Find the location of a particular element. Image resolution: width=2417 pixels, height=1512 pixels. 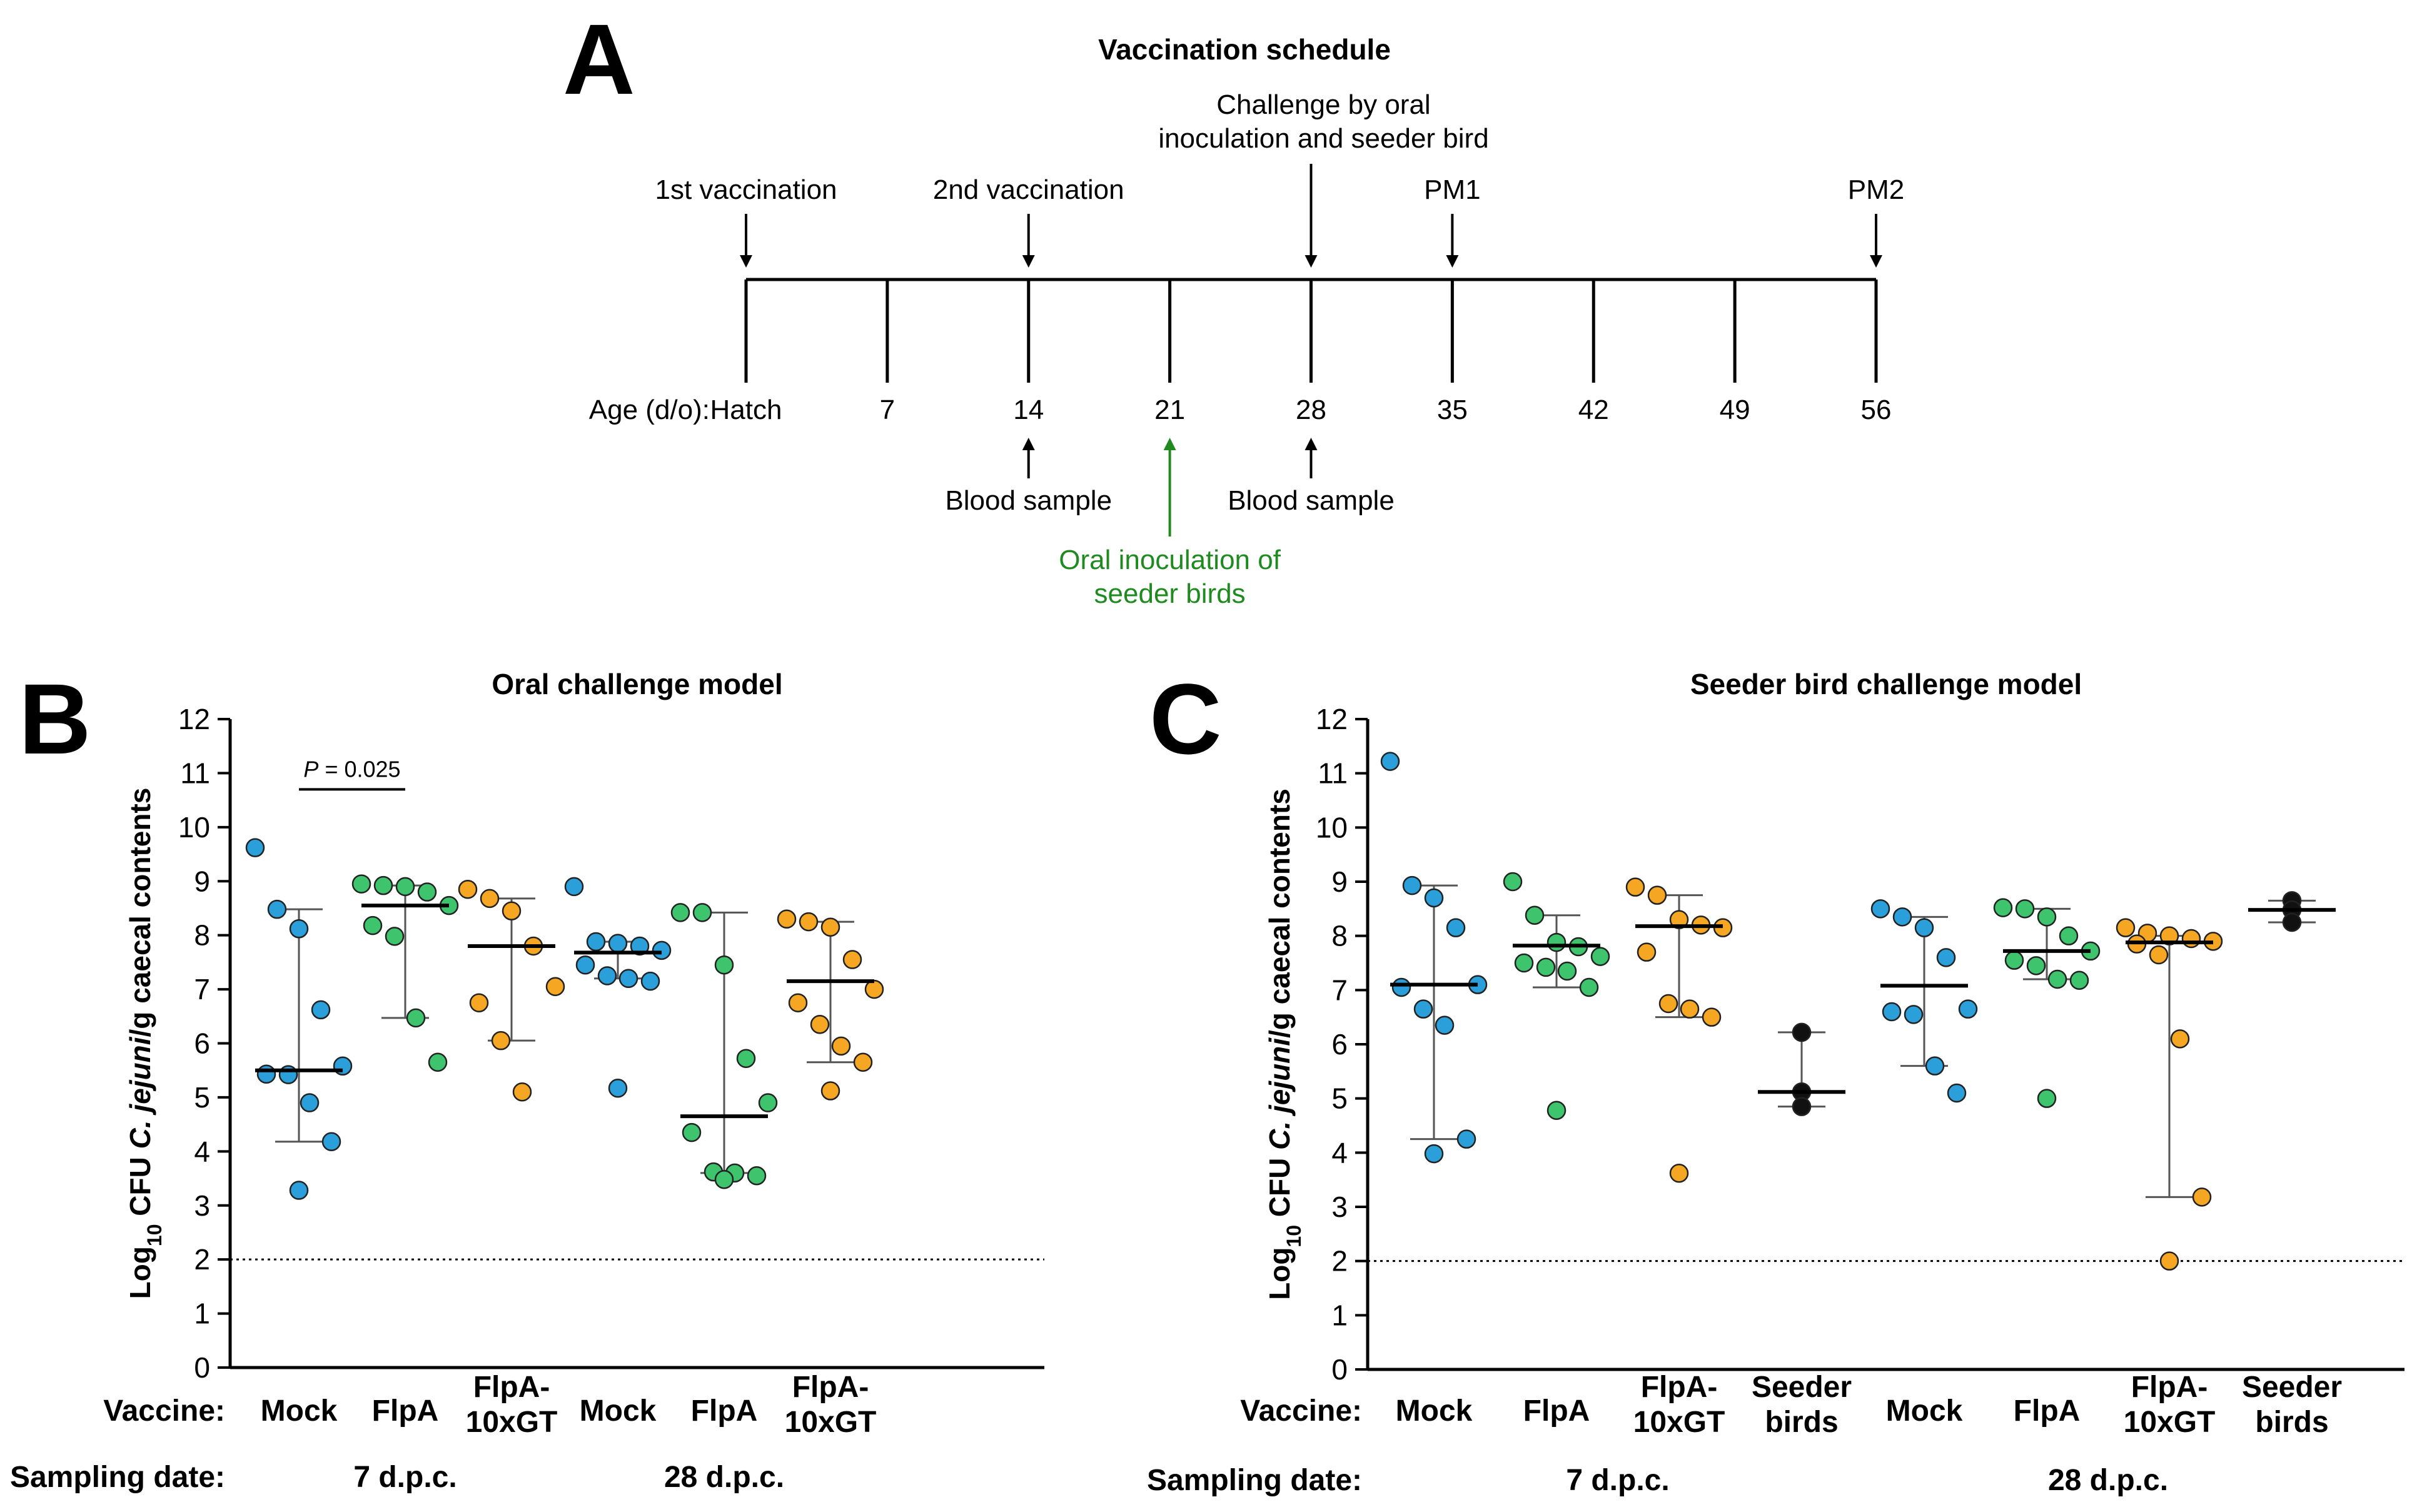

timeline-event-label: inoculation and seeder bird is located at coordinates (1323, 138).